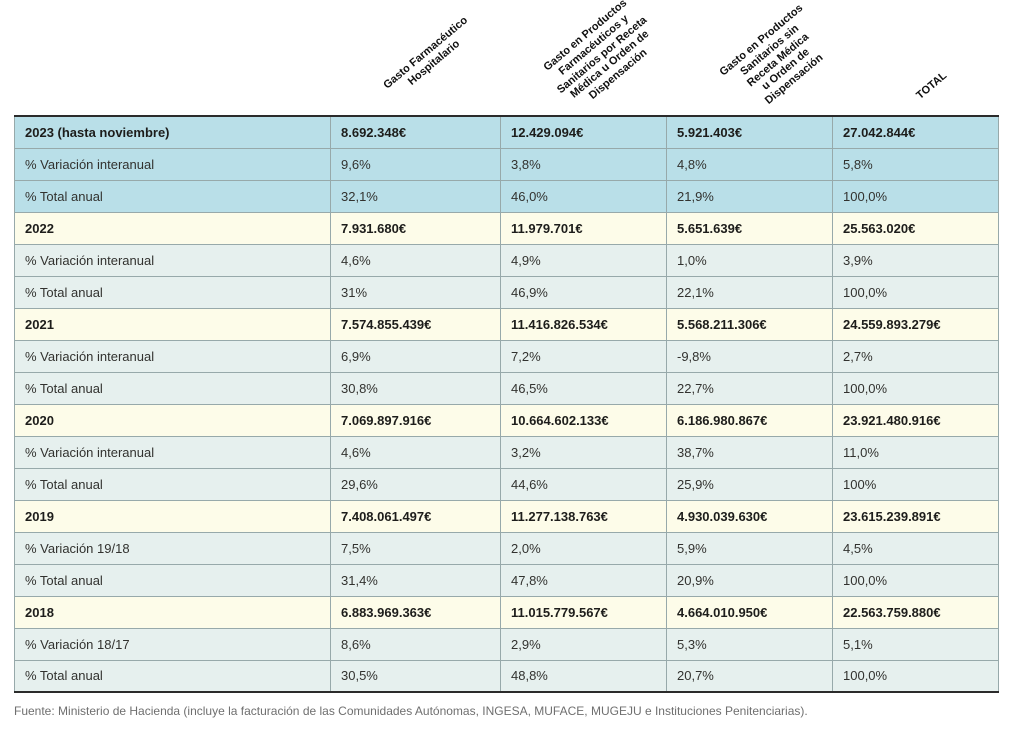 This screenshot has height=732, width=1024. Describe the element at coordinates (172, 547) in the screenshot. I see `row-label-cell: % Variación 19/18` at that location.